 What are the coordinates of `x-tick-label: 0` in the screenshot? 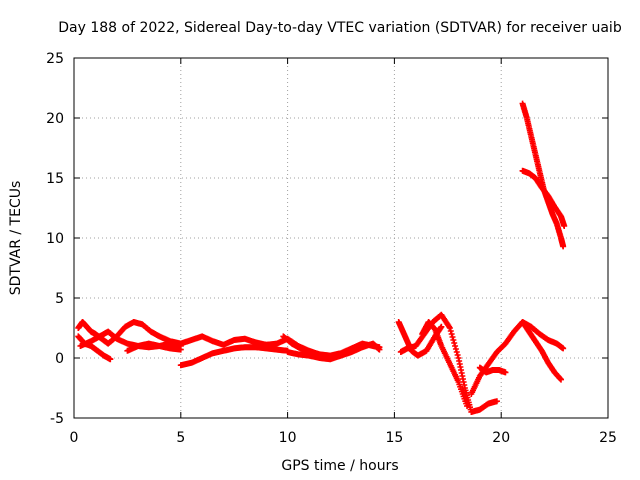 It's located at (74, 438).